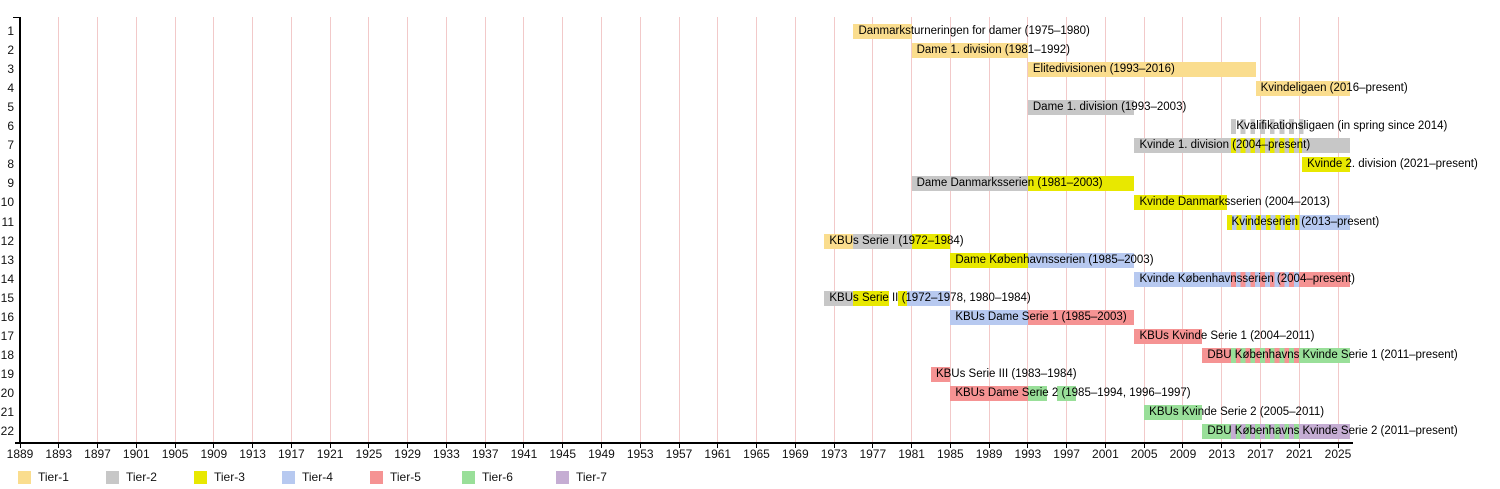  Describe the element at coordinates (10, 107) in the screenshot. I see `row-number: 5` at that location.